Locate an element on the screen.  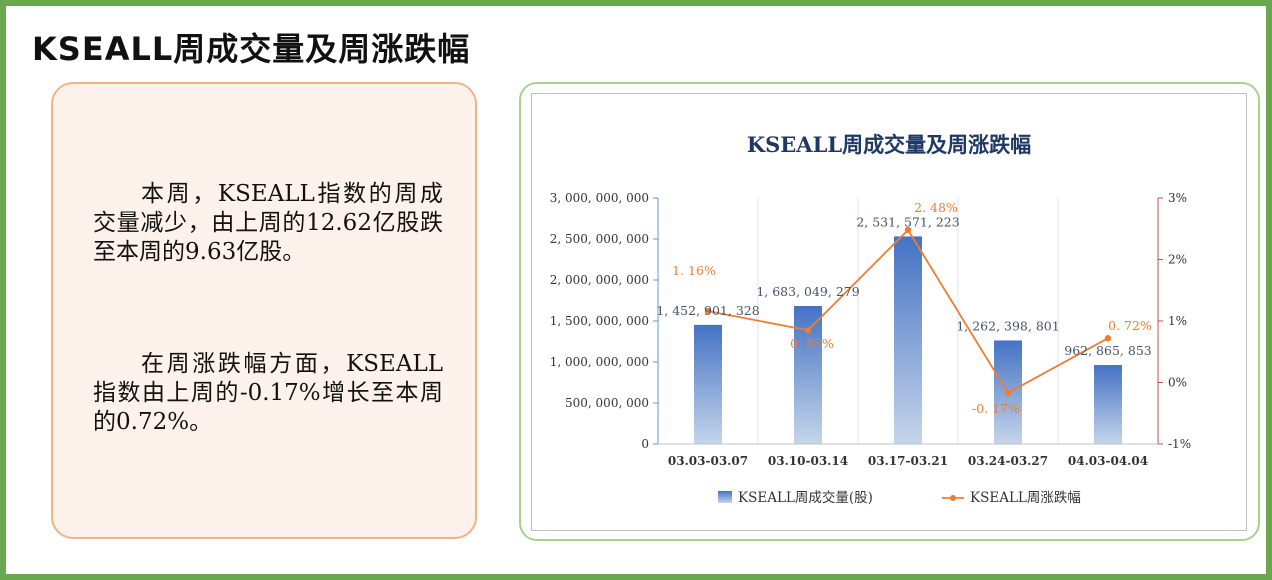
change-point-label: 0. 85% is located at coordinates (812, 343).